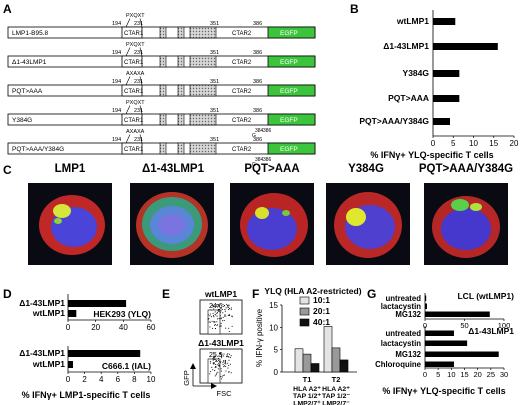  Describe the element at coordinates (321, 322) in the screenshot. I see `legend-label: 40:1` at that location.